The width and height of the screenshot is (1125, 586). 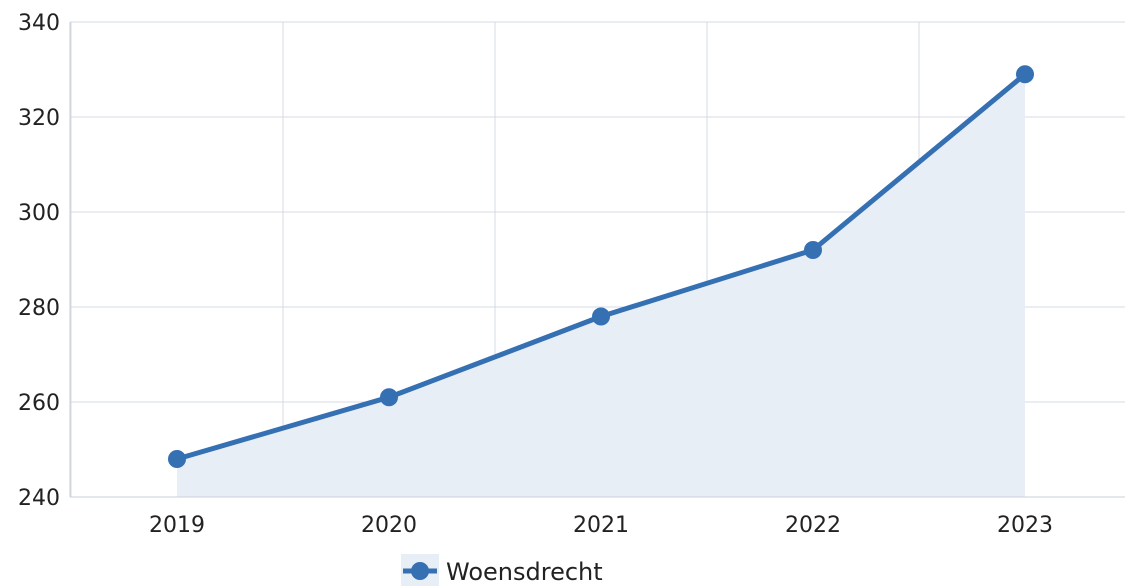 What do you see at coordinates (524, 572) in the screenshot?
I see `legend-label: Woensdrecht` at bounding box center [524, 572].